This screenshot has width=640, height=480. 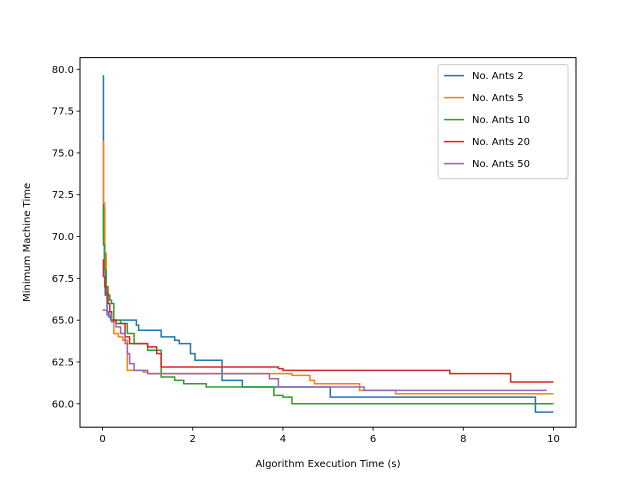 I want to click on y-tick-label: 80.0, so click(x=63, y=70).